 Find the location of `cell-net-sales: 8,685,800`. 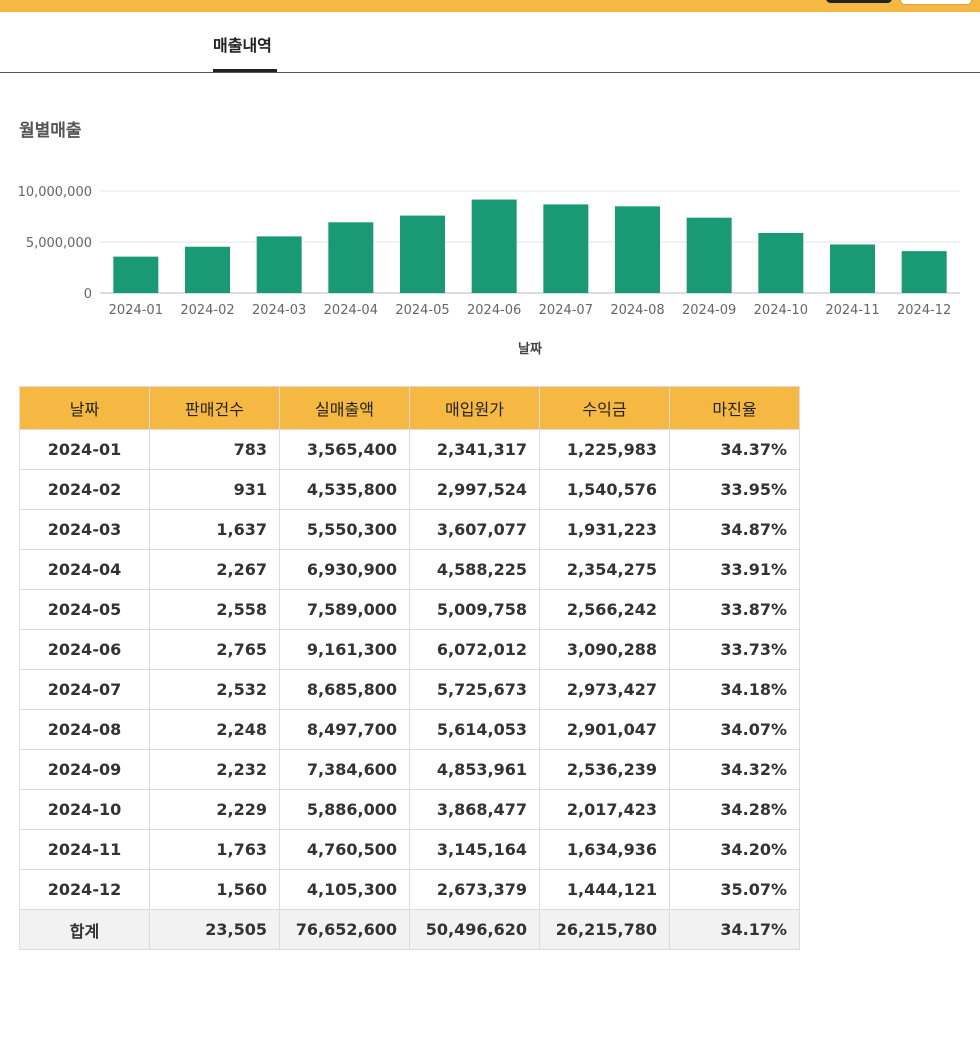

cell-net-sales: 8,685,800 is located at coordinates (344, 689).